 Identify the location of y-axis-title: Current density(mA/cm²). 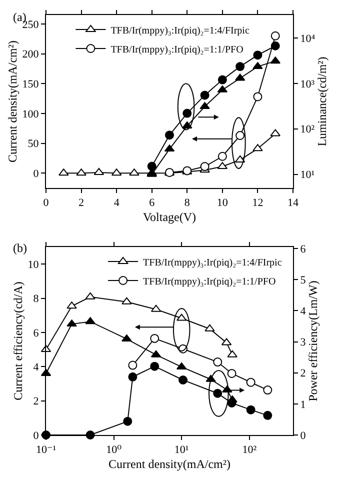
(13, 101).